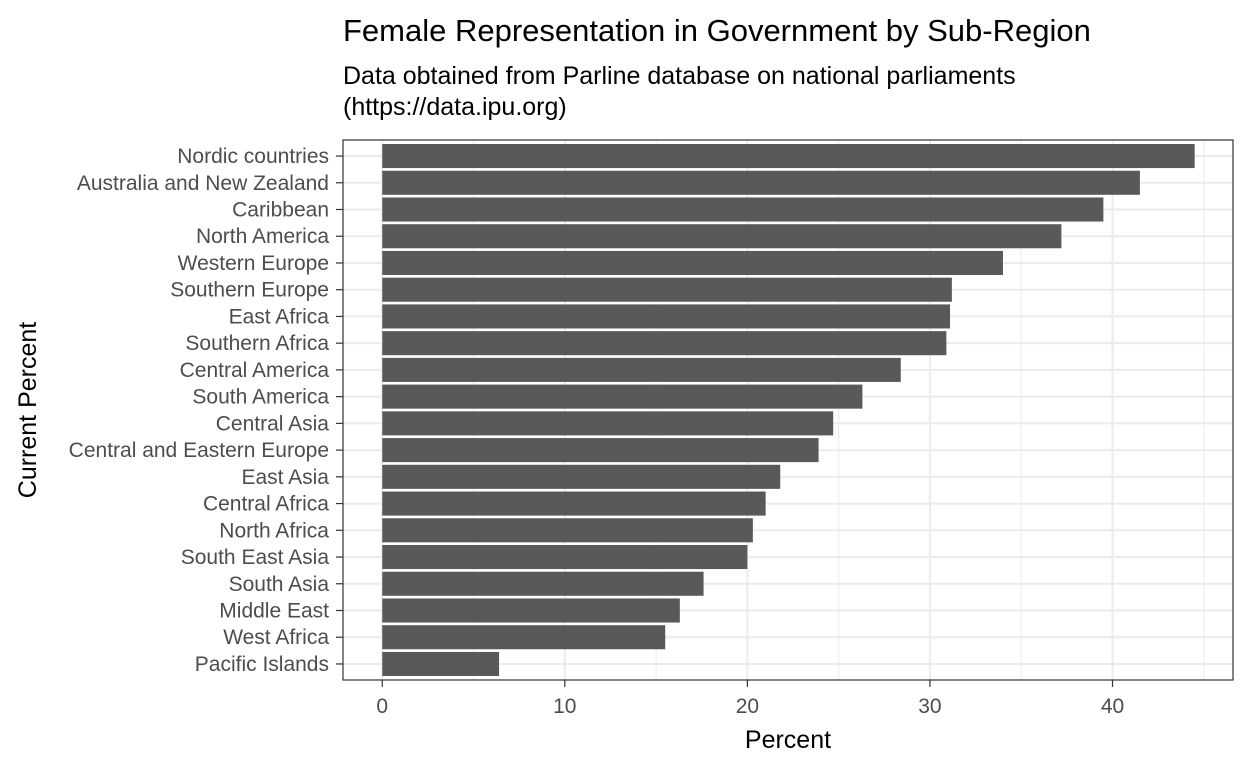  I want to click on y-tick-label: Southern Africa, so click(257, 343).